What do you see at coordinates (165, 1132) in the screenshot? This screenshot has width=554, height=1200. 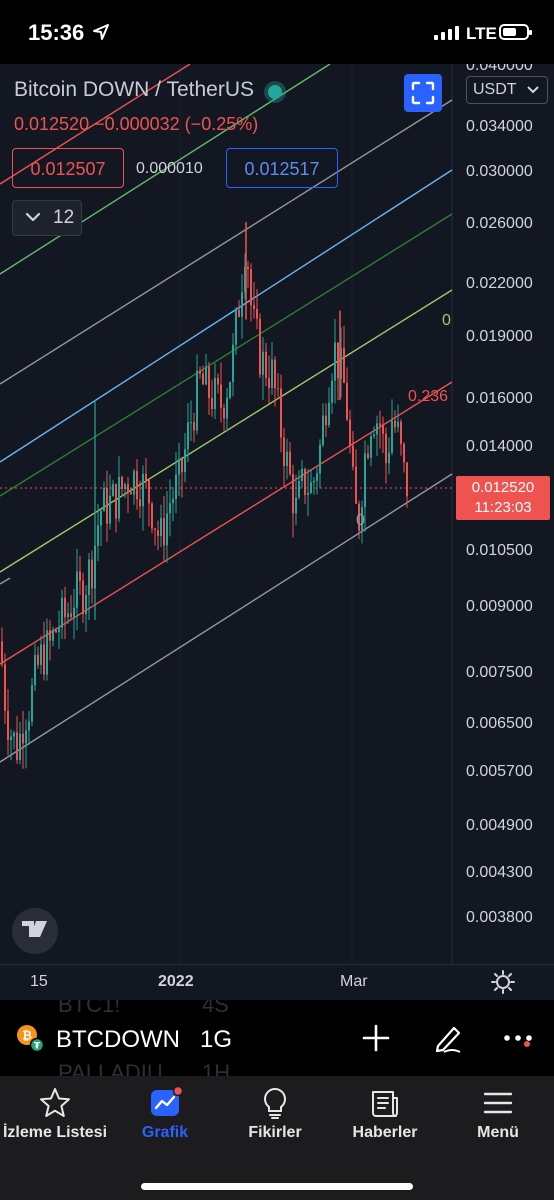 I see `tab-label: Grafik` at bounding box center [165, 1132].